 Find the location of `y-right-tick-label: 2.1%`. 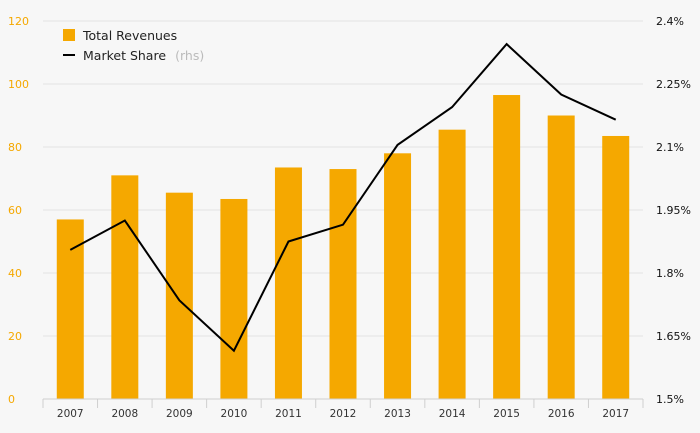

y-right-tick-label: 2.1% is located at coordinates (670, 147).